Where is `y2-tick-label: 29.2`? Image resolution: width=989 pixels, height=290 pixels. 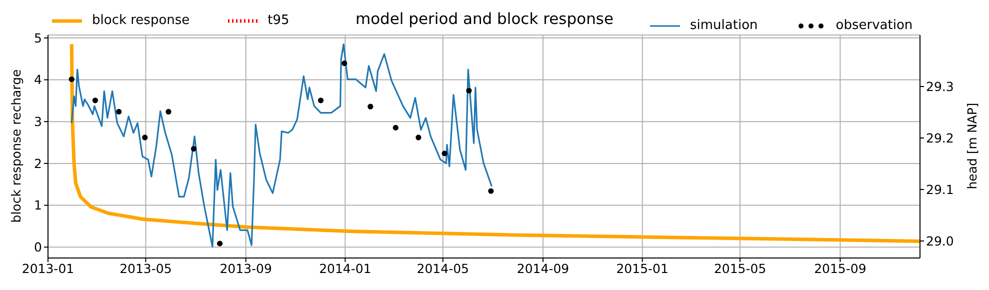
y2-tick-label: 29.2 is located at coordinates (940, 138).